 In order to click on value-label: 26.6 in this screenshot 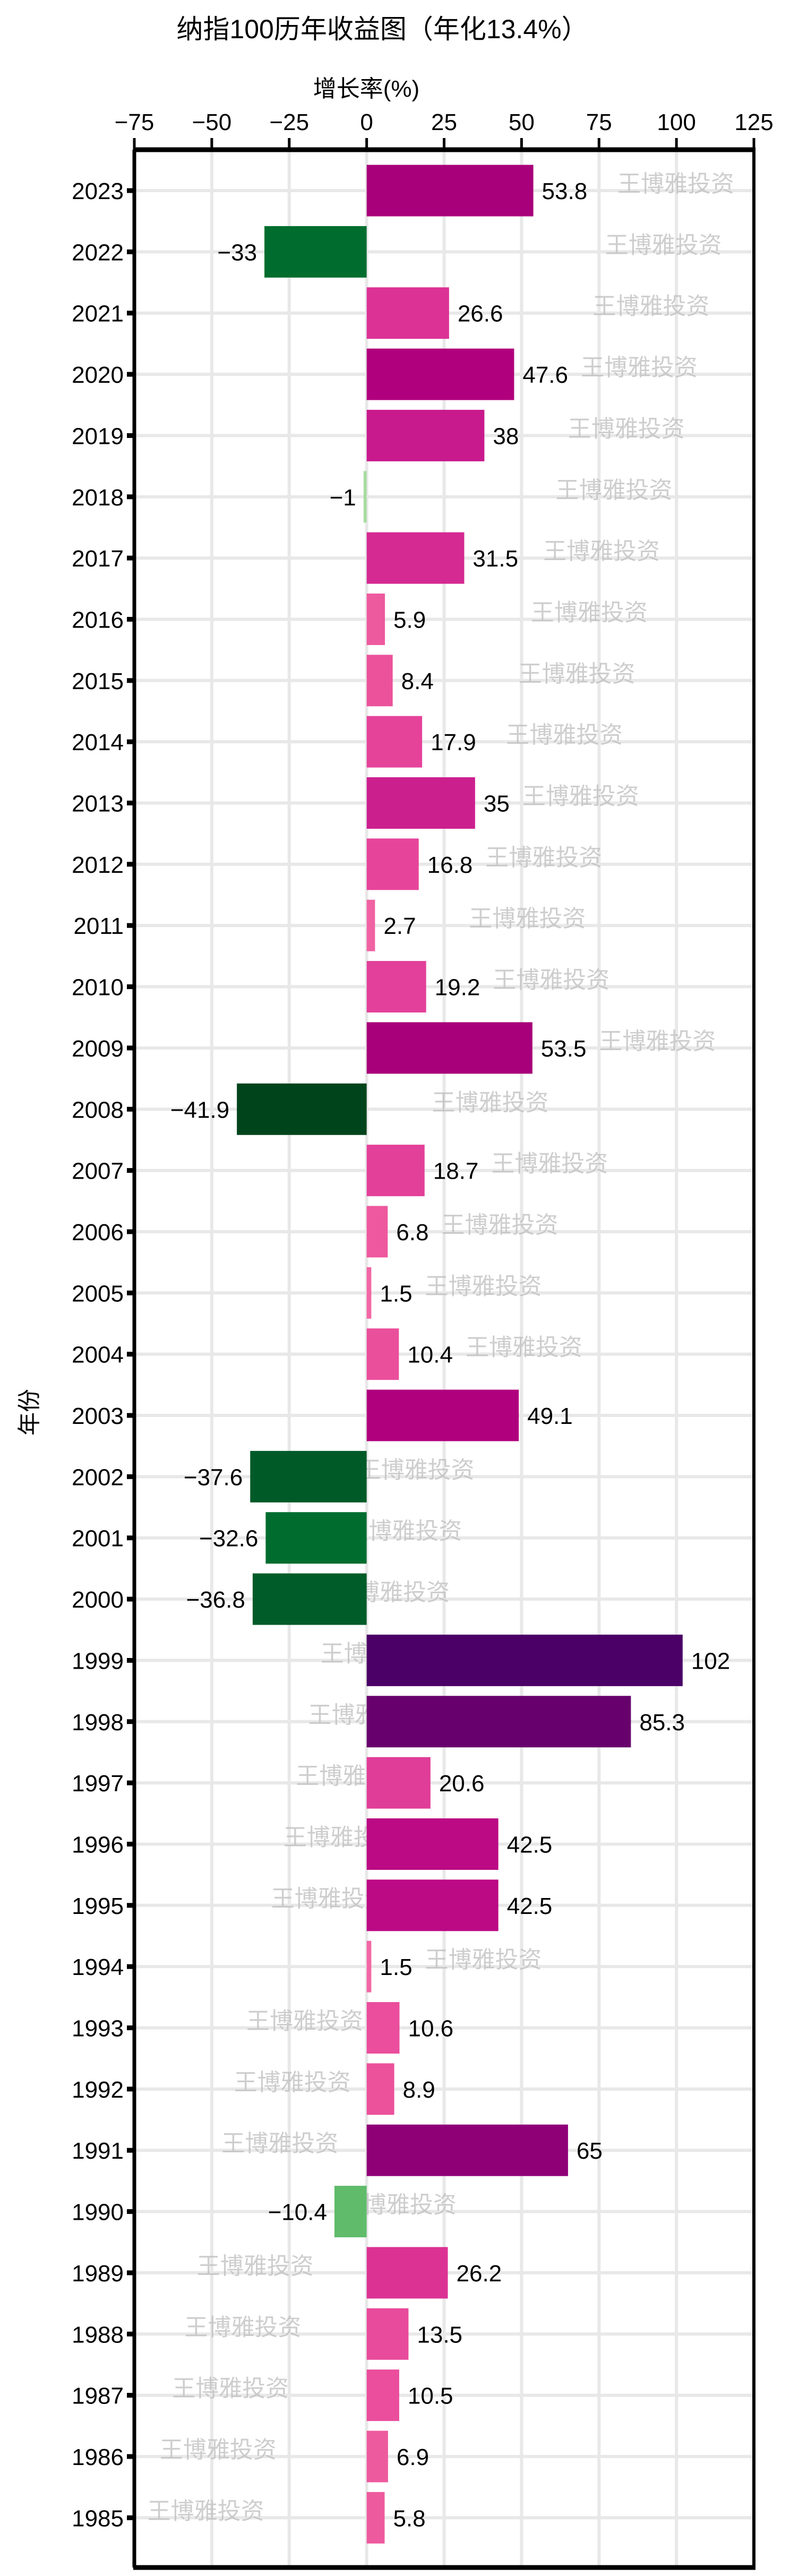, I will do `click(480, 314)`.